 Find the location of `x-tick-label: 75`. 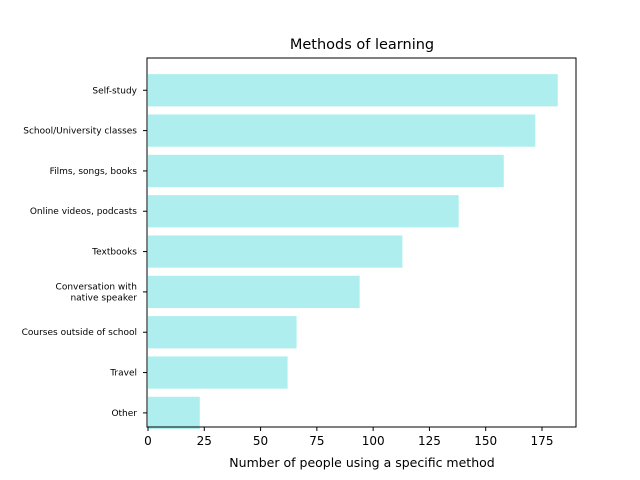

x-tick-label: 75 is located at coordinates (316, 441).